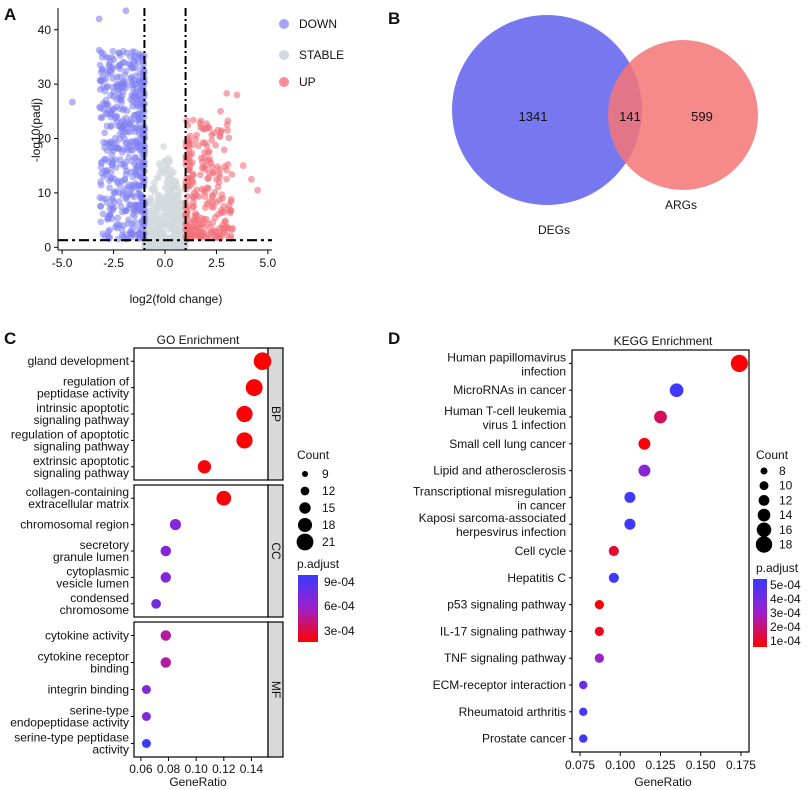  What do you see at coordinates (165, 263) in the screenshot?
I see `x-tick-label: 0.0` at bounding box center [165, 263].